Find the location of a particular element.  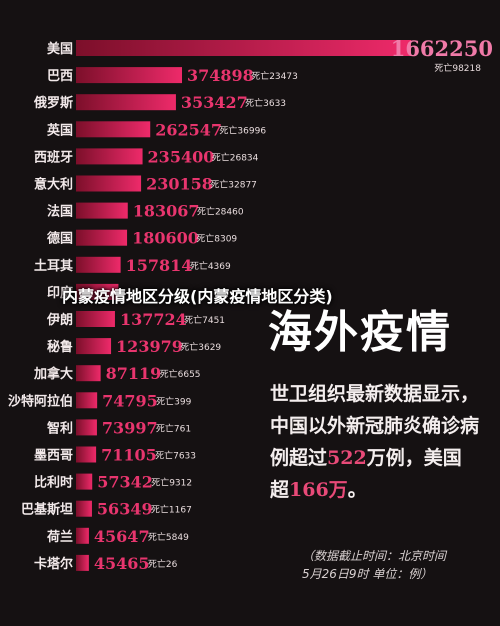

footnote-line-2: 5月26日9时 单位：例） is located at coordinates (367, 574).